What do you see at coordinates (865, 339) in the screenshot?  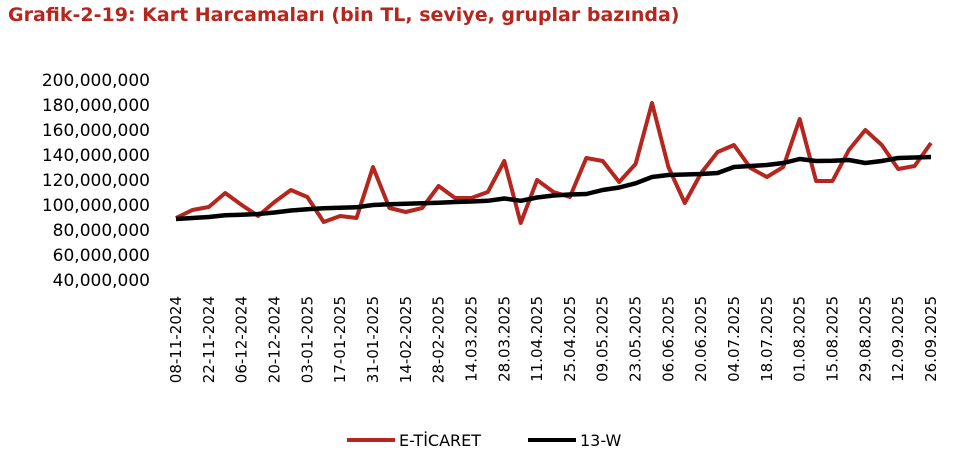 I see `x-tick-label: 29.08.2025` at bounding box center [865, 339].